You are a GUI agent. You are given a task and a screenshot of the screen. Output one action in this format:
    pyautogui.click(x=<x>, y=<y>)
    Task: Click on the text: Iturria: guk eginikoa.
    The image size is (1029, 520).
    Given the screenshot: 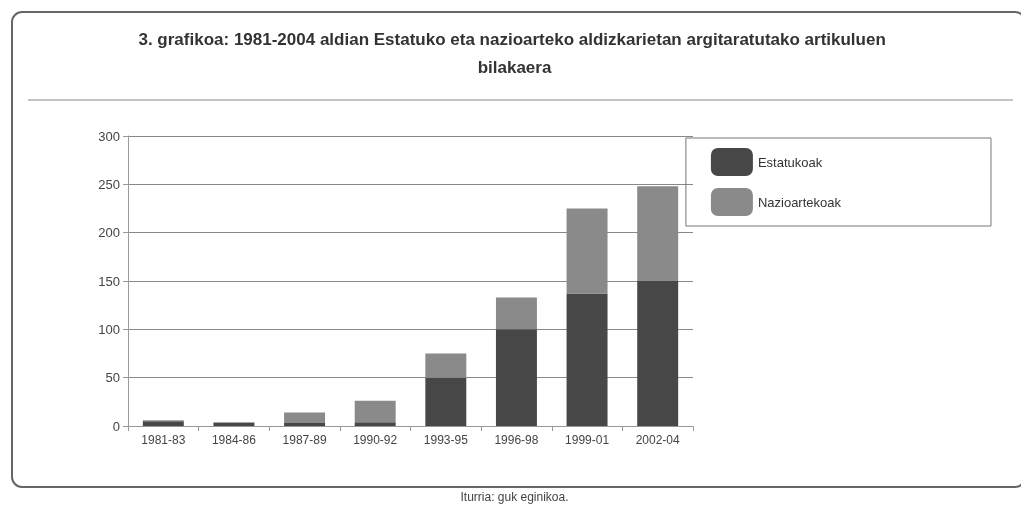 What is the action you would take?
    pyautogui.click(x=514, y=497)
    